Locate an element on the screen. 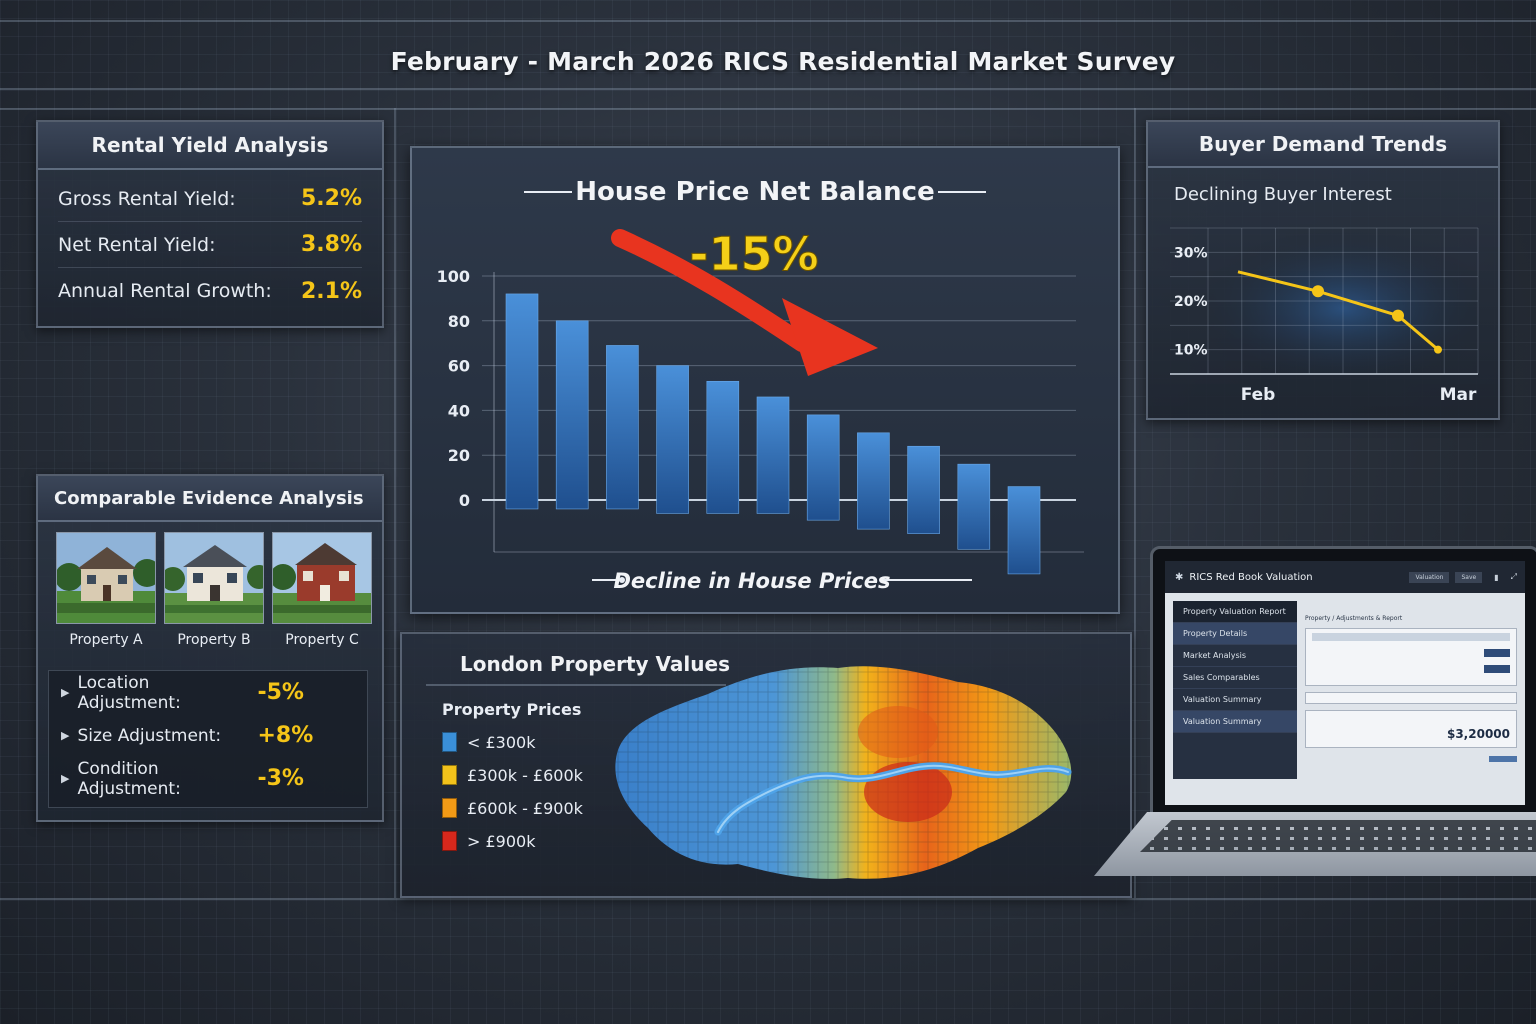  legend-item: < £300k is located at coordinates (512, 742).